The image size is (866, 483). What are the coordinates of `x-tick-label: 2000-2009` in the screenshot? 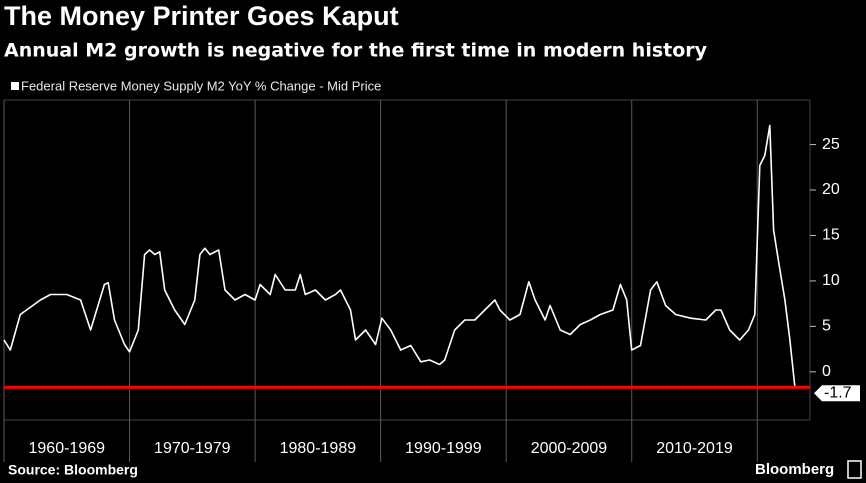 It's located at (569, 448).